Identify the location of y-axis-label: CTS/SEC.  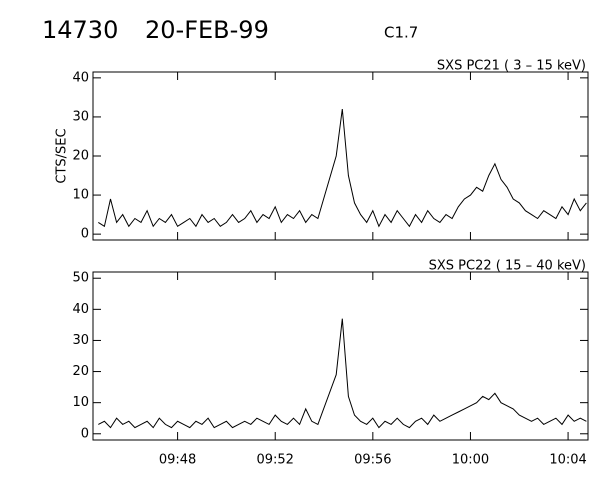
(62, 155).